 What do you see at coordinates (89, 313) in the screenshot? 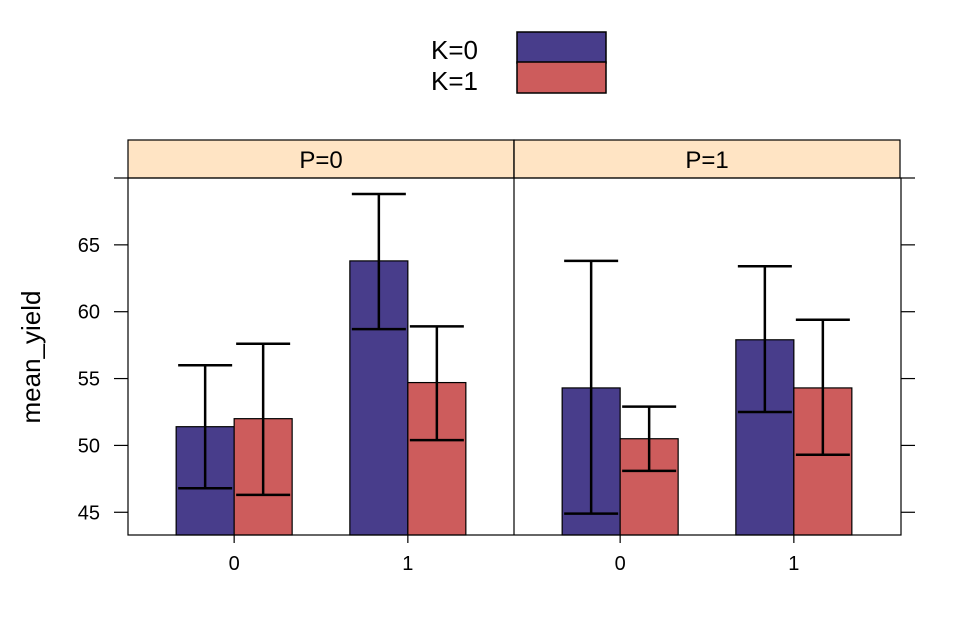
I see `y-tick-label: 60` at bounding box center [89, 313].